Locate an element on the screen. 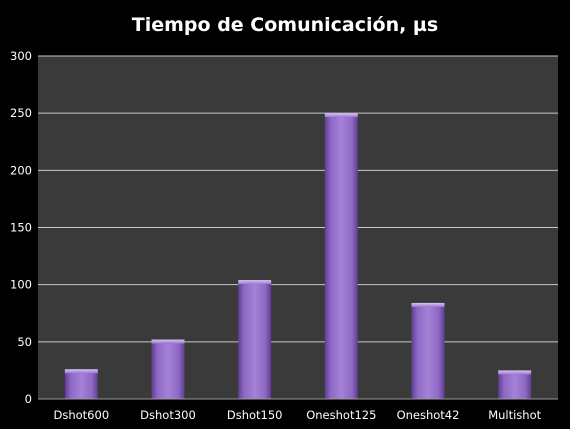 The height and width of the screenshot is (429, 570). y-tick-label: 100 is located at coordinates (21, 285).